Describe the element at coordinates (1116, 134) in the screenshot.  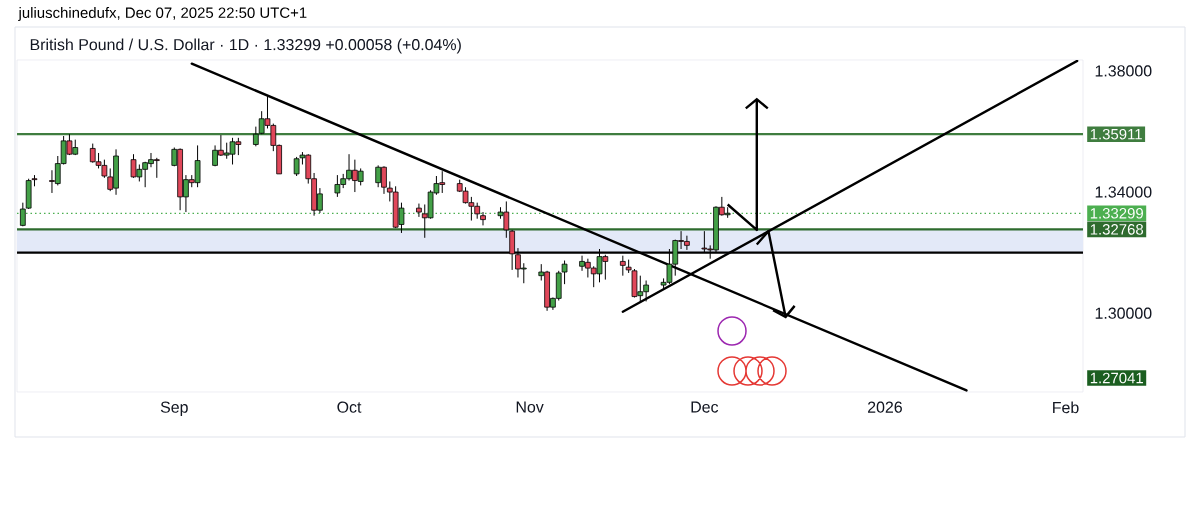
I see `ref-line-label: 1.35911` at that location.